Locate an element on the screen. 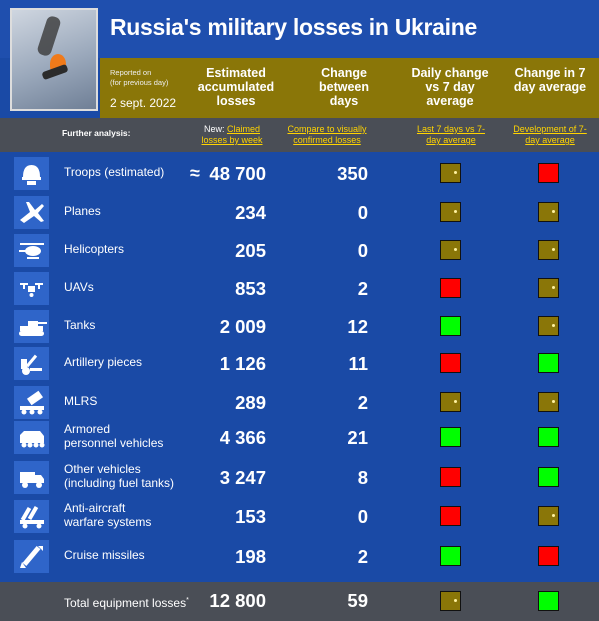 The width and height of the screenshot is (599, 621). estimated-value: 205 is located at coordinates (250, 250).